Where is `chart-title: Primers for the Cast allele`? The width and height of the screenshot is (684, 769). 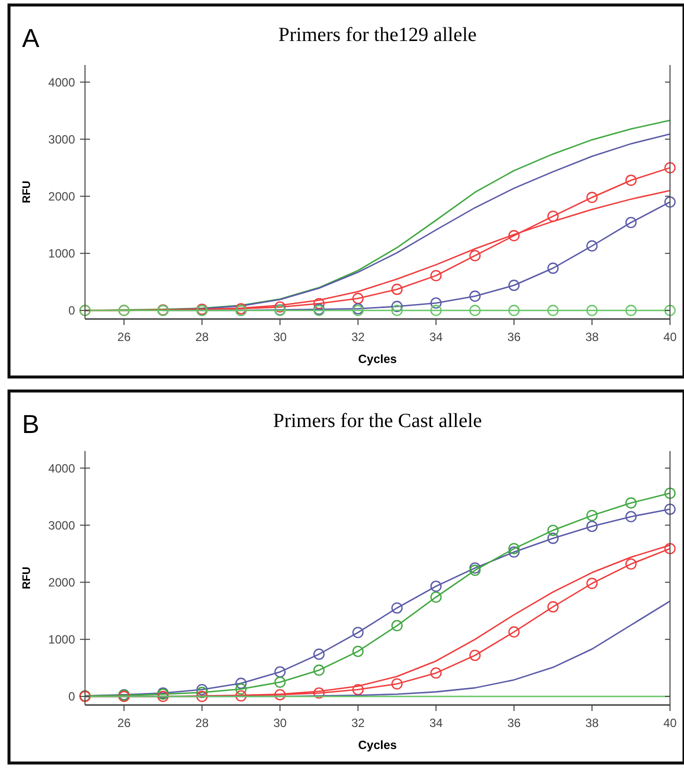
chart-title: Primers for the Cast allele is located at coordinates (377, 421).